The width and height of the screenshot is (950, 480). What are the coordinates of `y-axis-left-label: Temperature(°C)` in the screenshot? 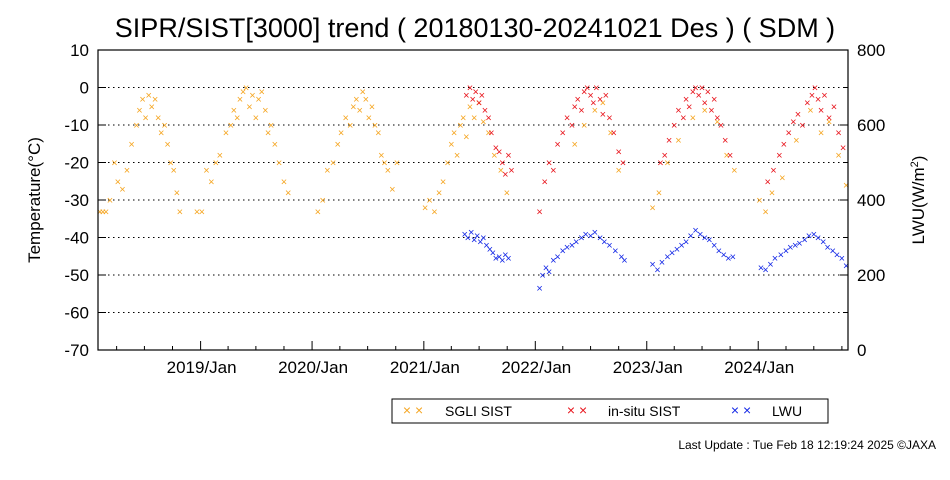 It's located at (34, 200).